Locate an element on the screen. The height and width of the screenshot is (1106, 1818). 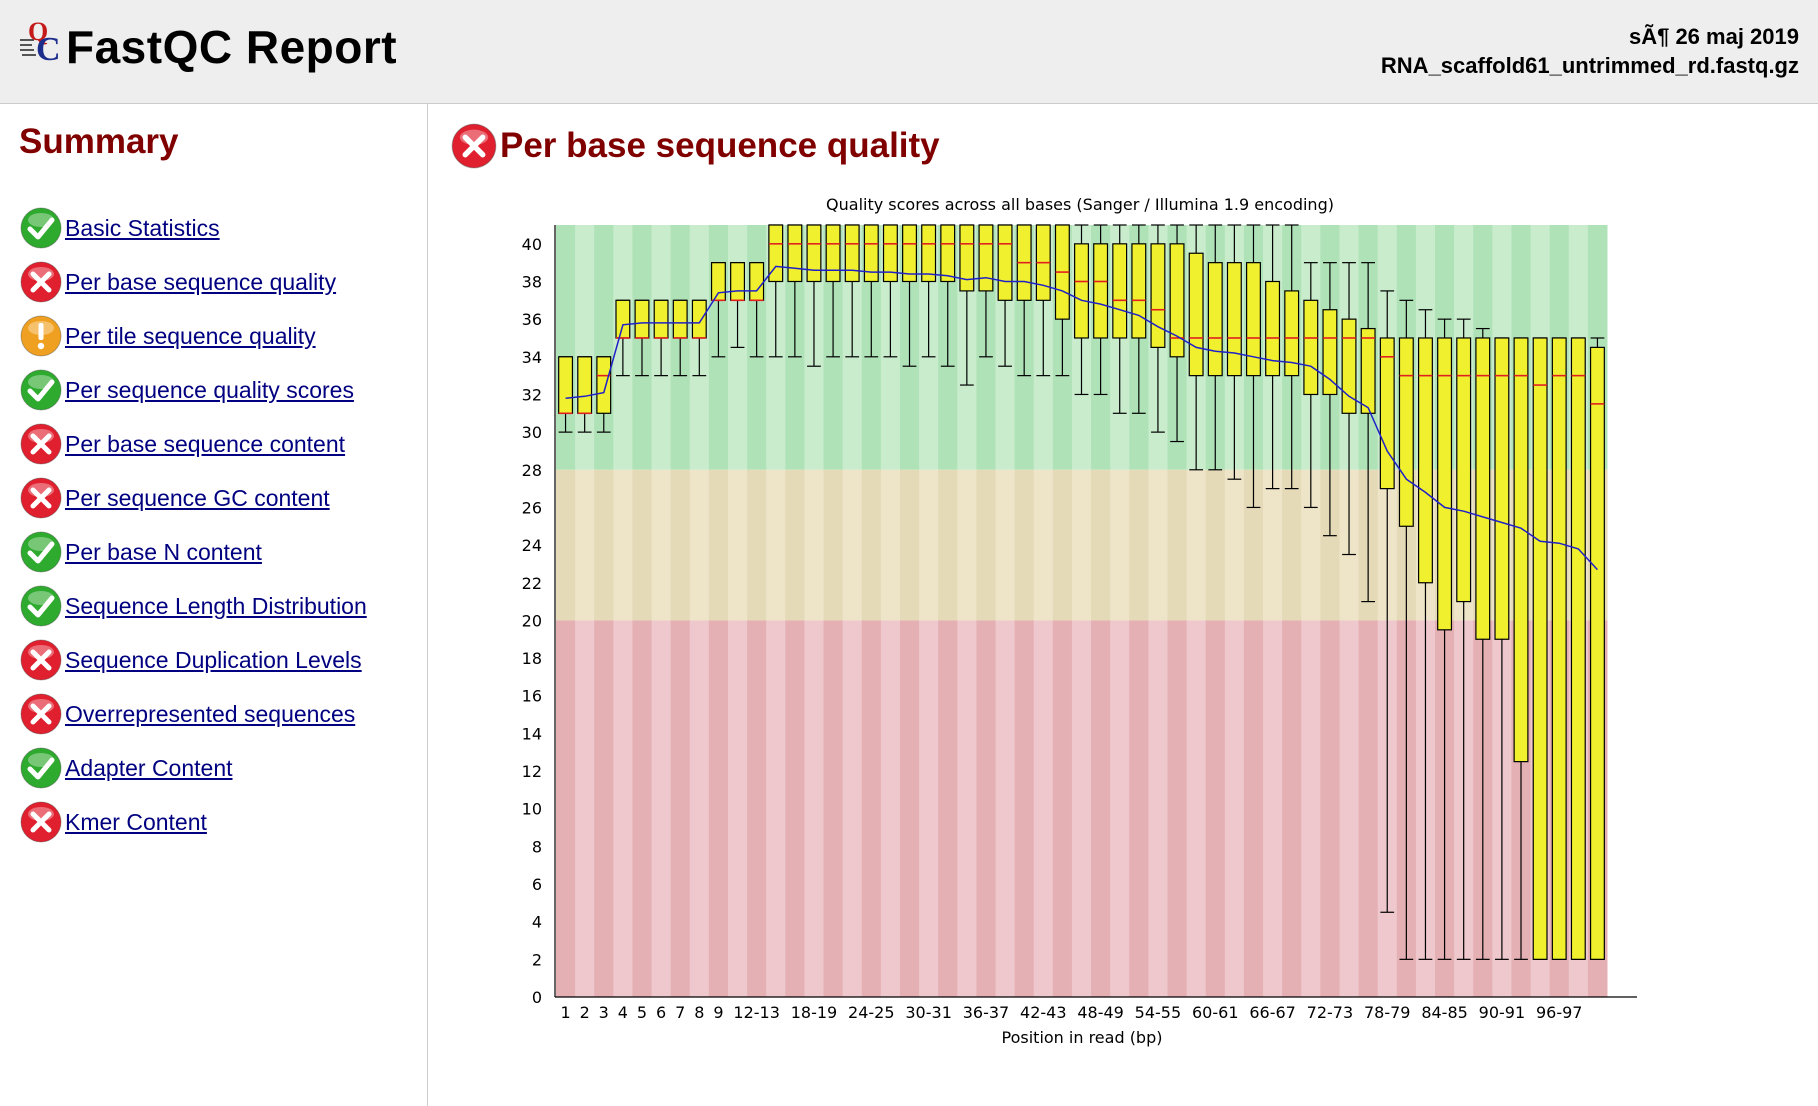
y-tick-label: 40 is located at coordinates (532, 244).